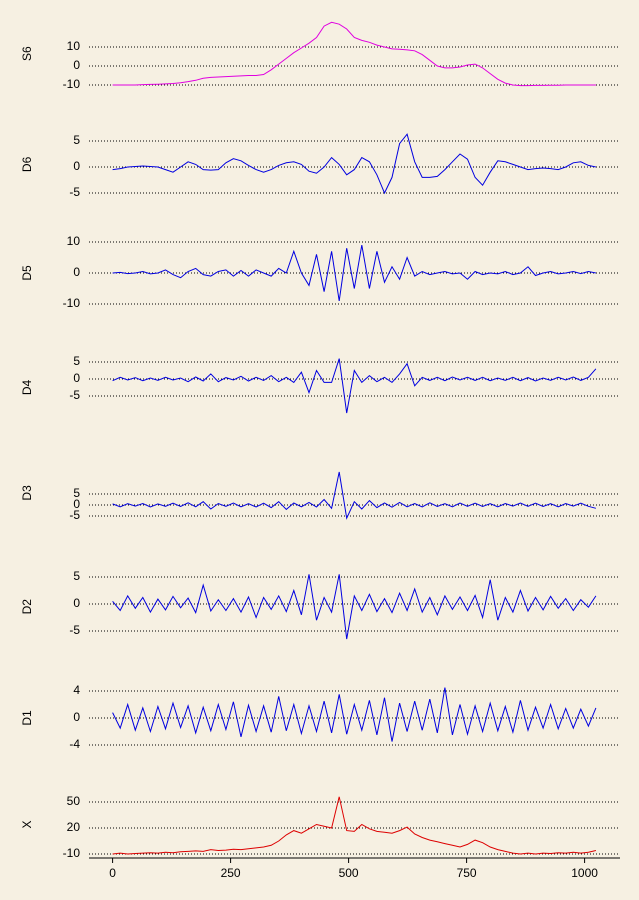 This screenshot has height=900, width=639. I want to click on y-tick-label: 4, so click(76, 690).